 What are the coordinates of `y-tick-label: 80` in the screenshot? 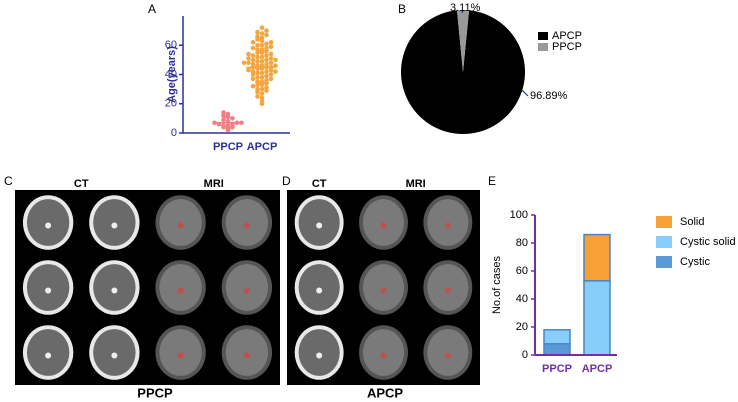 It's located at (522, 243).